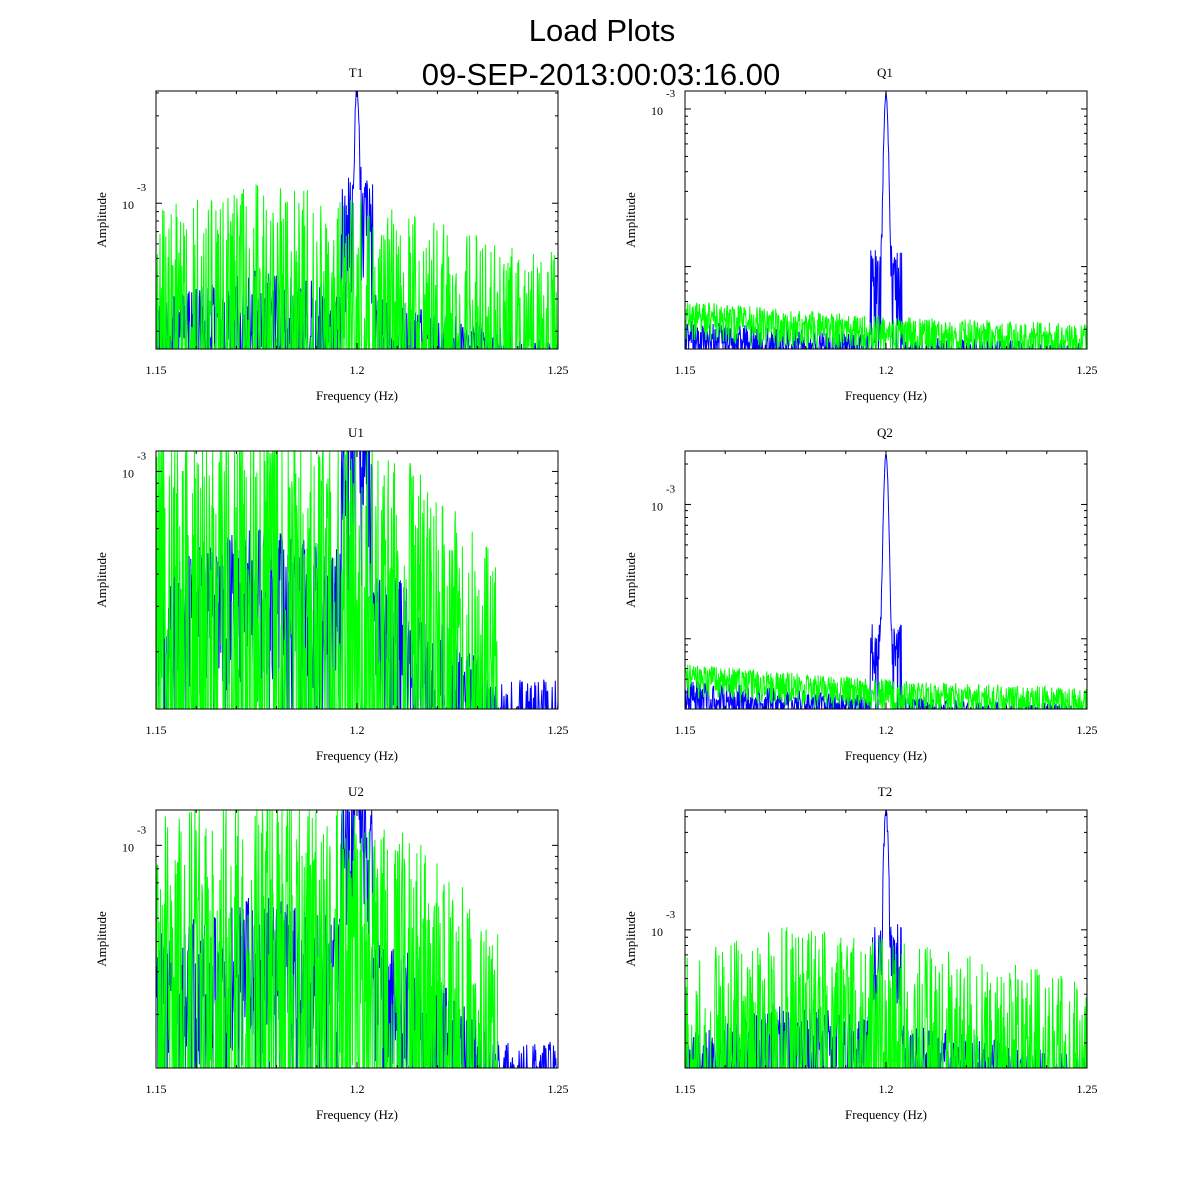 Image resolution: width=1200 pixels, height=1200 pixels. Describe the element at coordinates (356, 791) in the screenshot. I see `plot-title: U2` at that location.